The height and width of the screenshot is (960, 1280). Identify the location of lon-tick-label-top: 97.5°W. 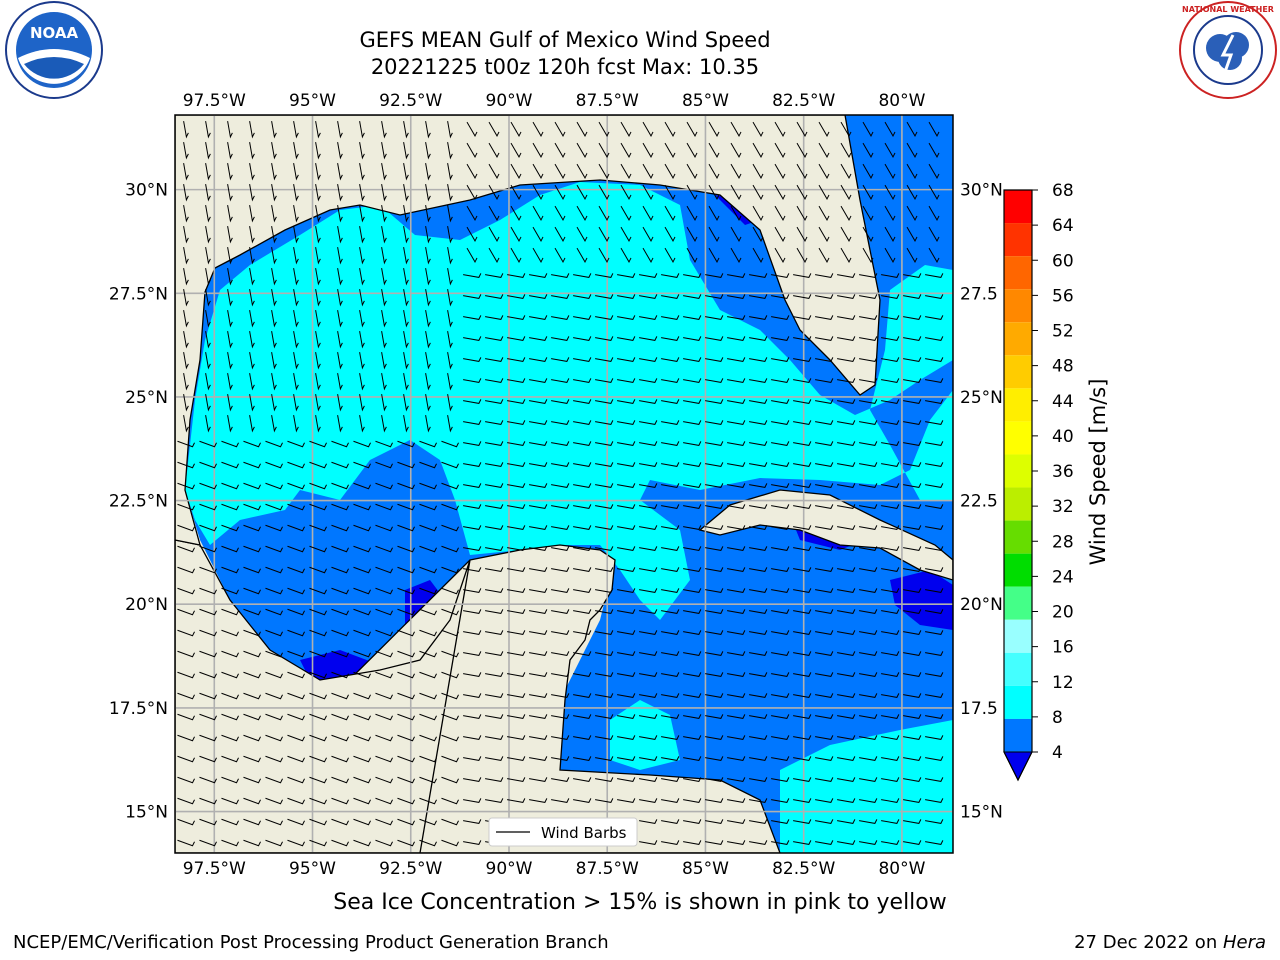
(214, 101).